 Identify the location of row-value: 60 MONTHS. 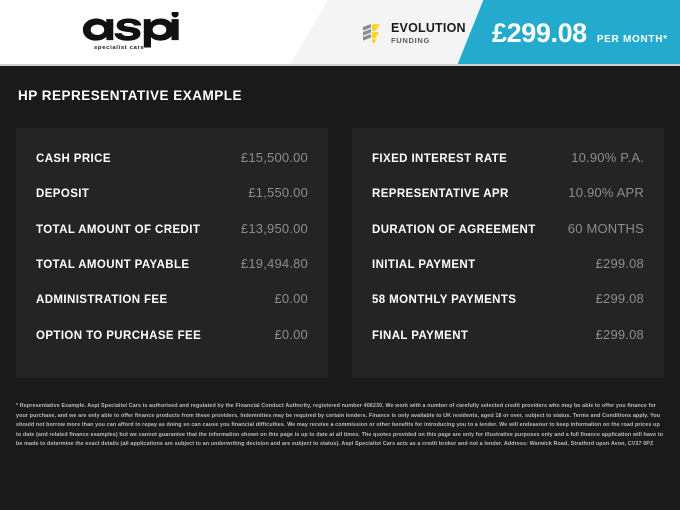
(605, 228).